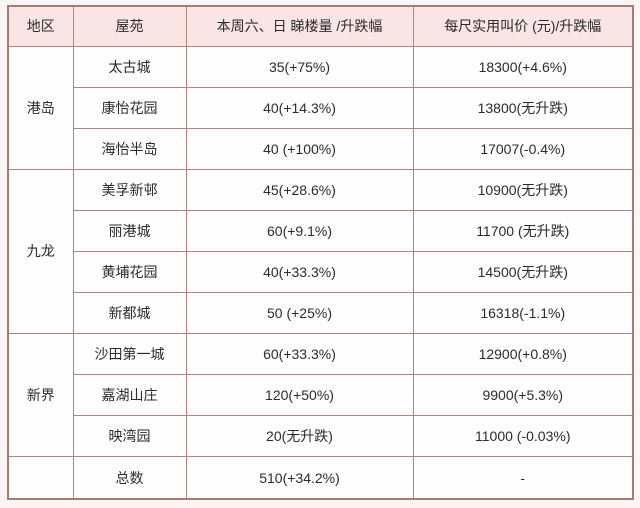 This screenshot has height=508, width=640. What do you see at coordinates (40, 107) in the screenshot?
I see `region-cell-hk-island: 港岛` at bounding box center [40, 107].